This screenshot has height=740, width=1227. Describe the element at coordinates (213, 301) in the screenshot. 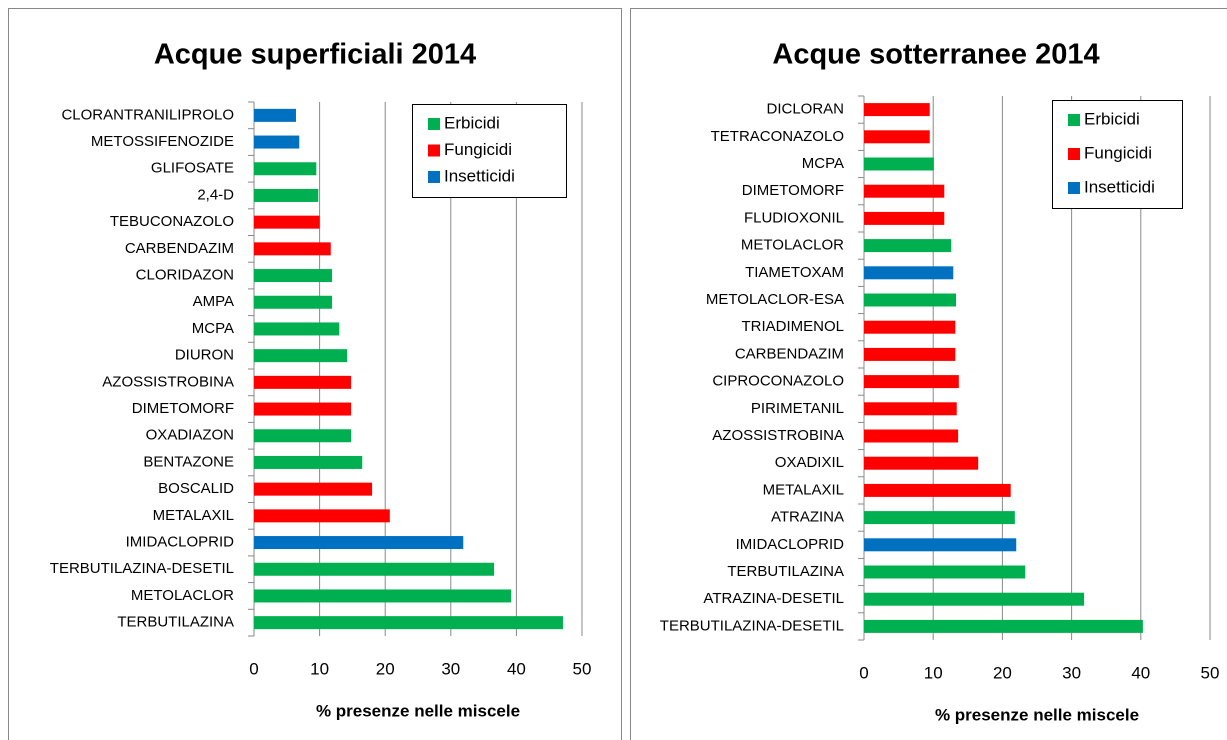

I see `y-tick-label: AMPA` at that location.